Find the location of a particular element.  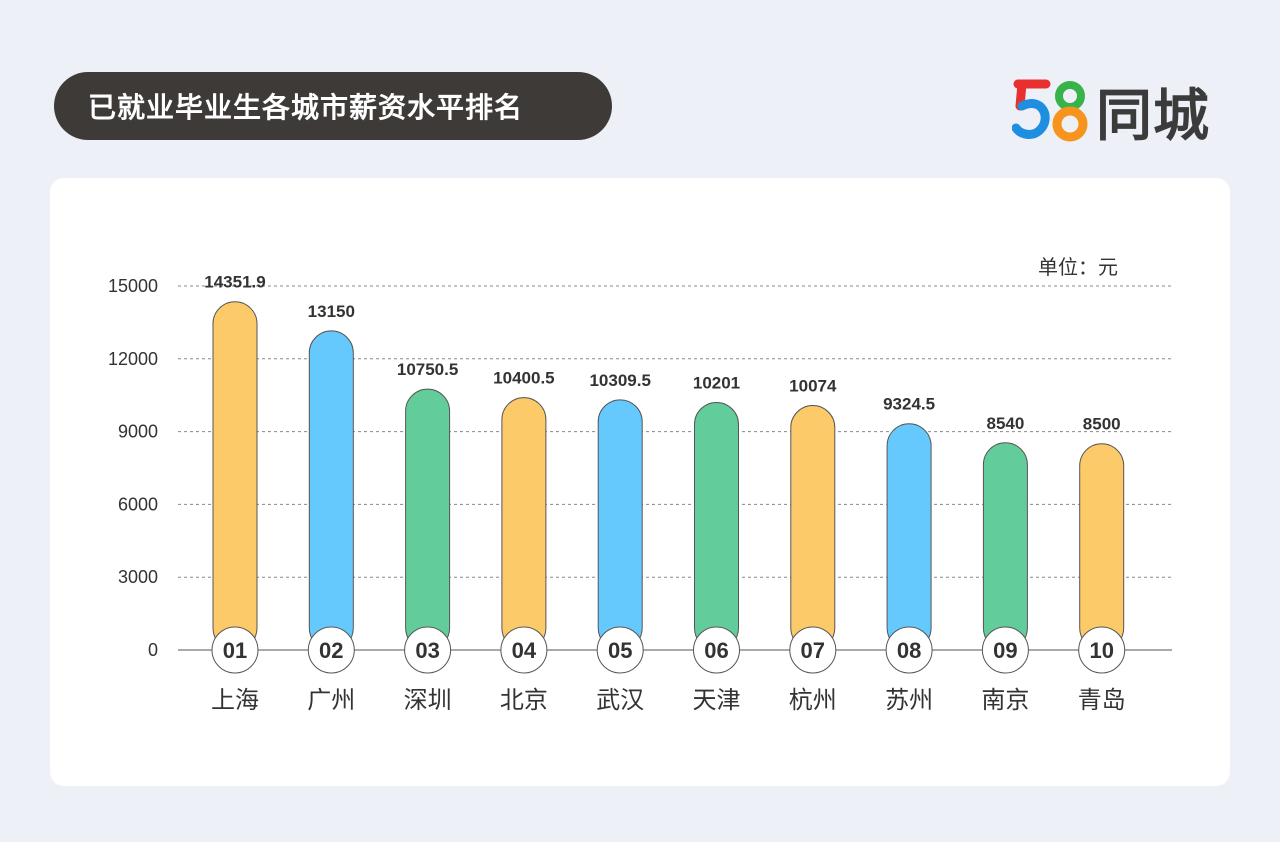

brand-logo: 同城 is located at coordinates (1111, 111).